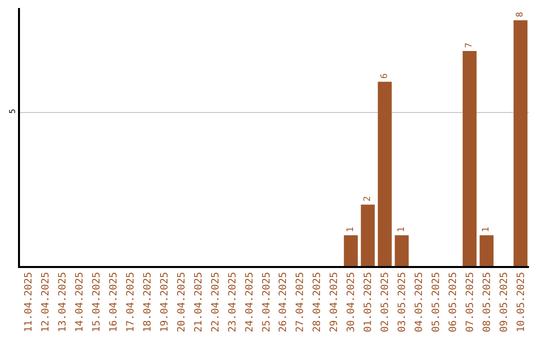  I want to click on x-tick-label: 19.04.2025, so click(164, 302).